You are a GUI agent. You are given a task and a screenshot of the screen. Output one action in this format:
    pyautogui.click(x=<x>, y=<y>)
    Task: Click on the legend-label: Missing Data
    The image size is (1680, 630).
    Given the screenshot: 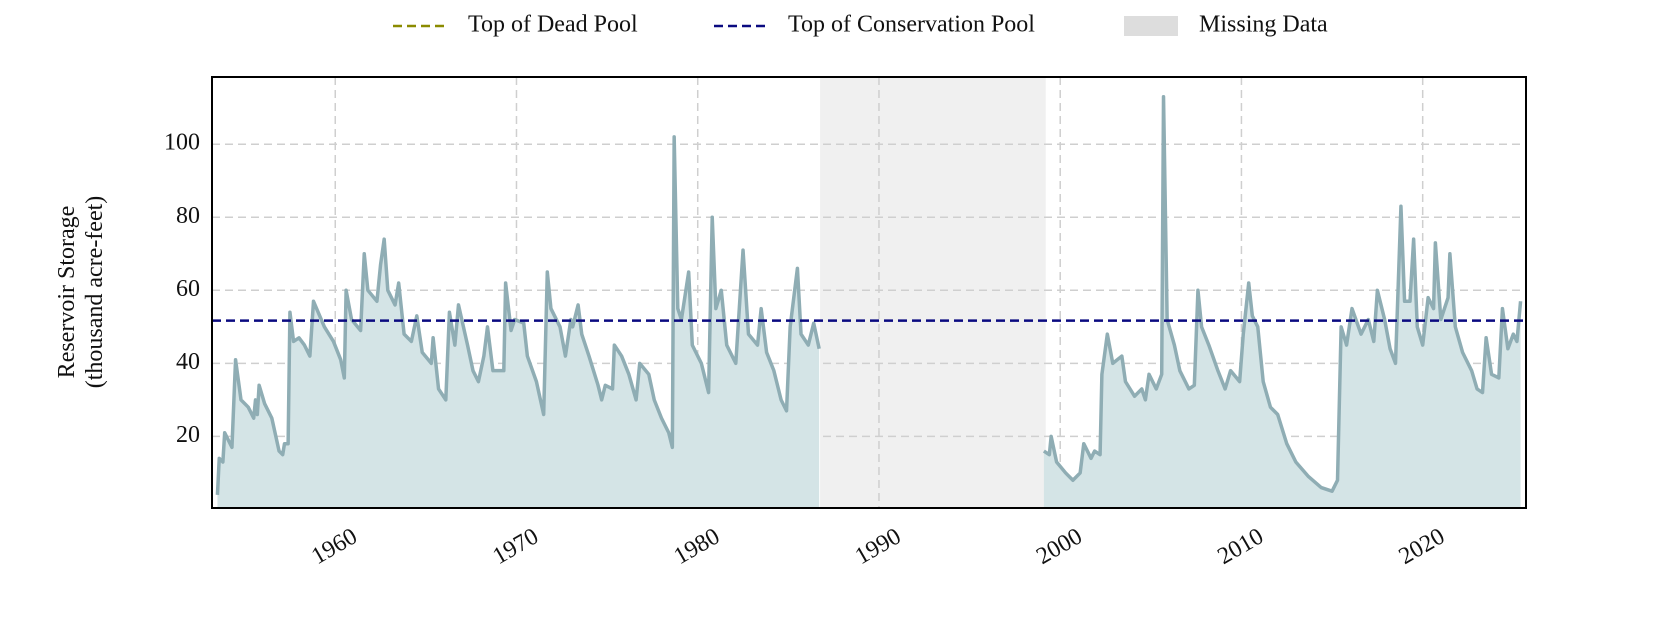 What is the action you would take?
    pyautogui.click(x=1263, y=25)
    